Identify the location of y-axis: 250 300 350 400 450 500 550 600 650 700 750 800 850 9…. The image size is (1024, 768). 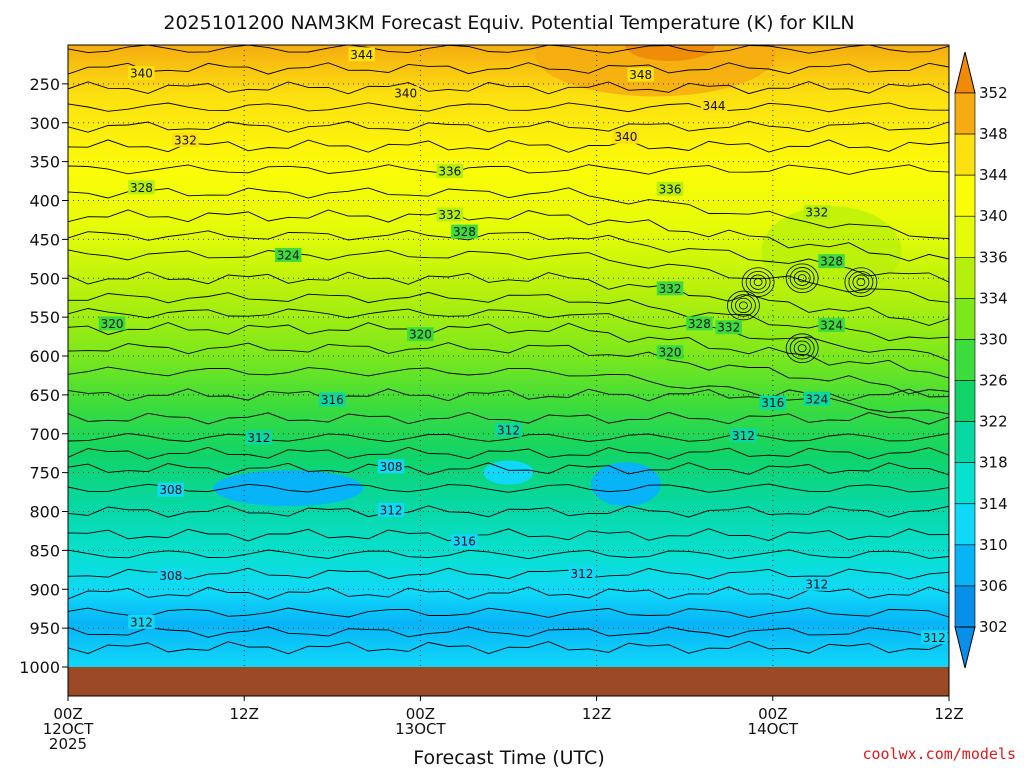
(43, 376).